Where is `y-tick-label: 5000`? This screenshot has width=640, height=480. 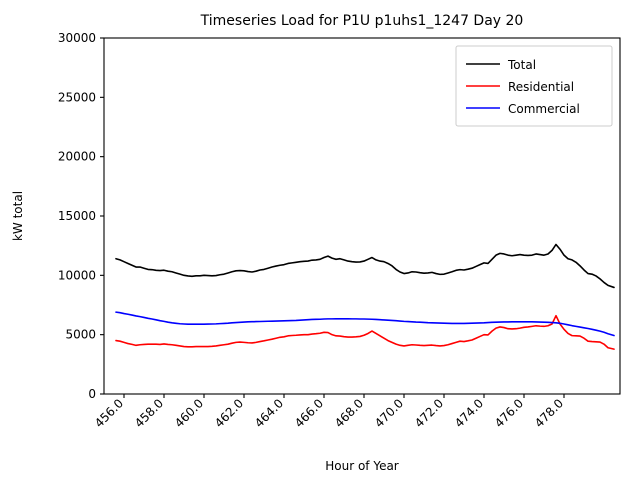 y-tick-label: 5000 is located at coordinates (80, 335).